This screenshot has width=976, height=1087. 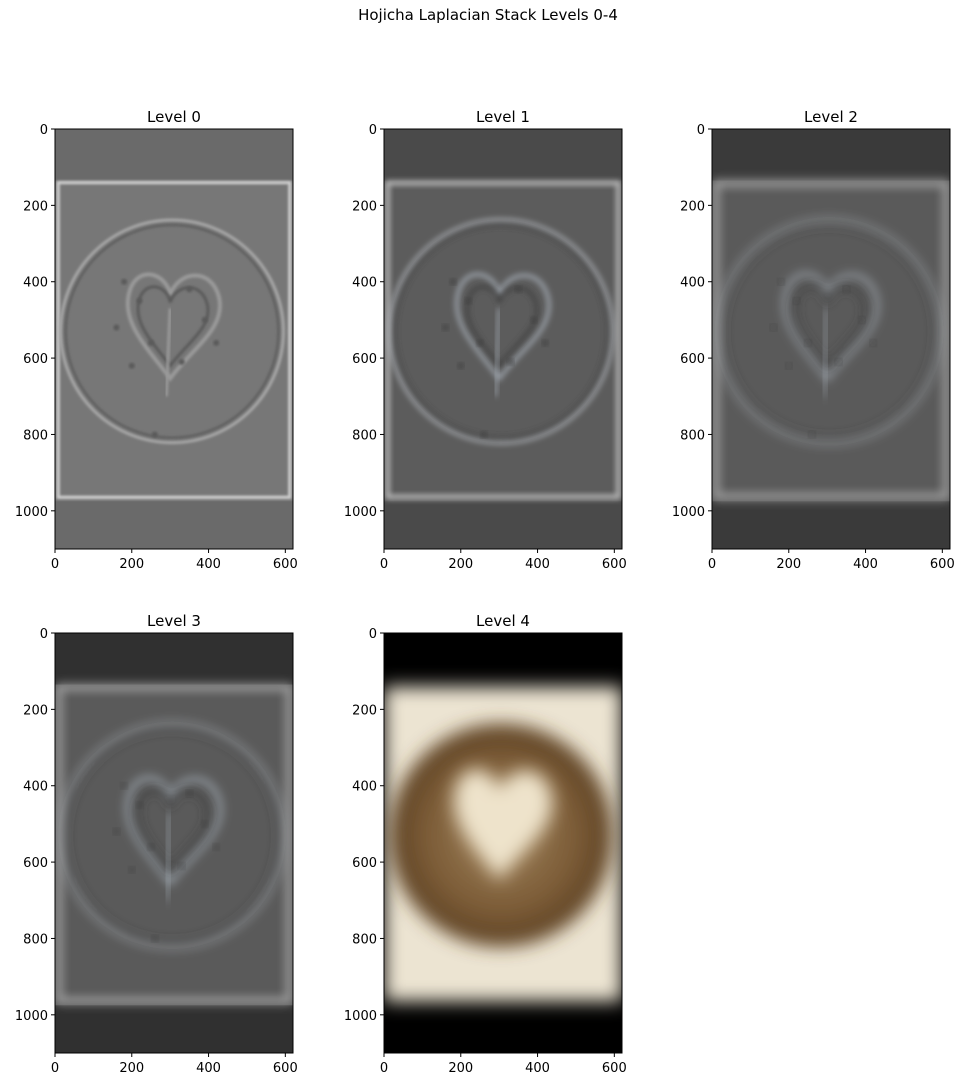 I want to click on panel-level-4: Level 4 0 200 400 600 0 200 400 600 800 1000, so click(x=485, y=844).